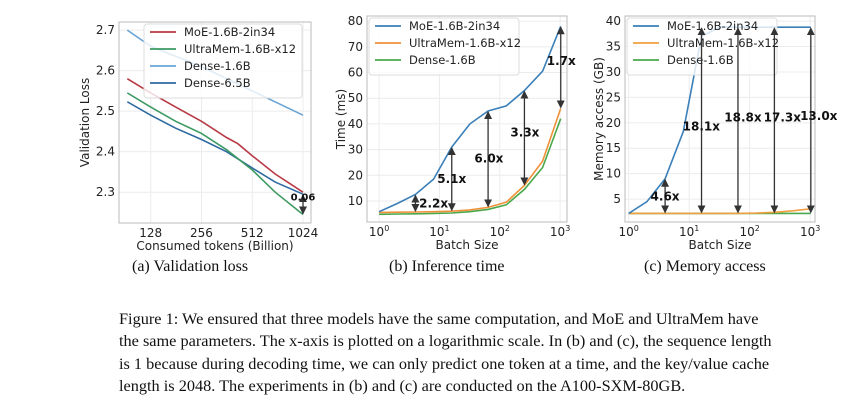 This screenshot has height=409, width=868. I want to click on annotation-label: 4.6x, so click(665, 197).